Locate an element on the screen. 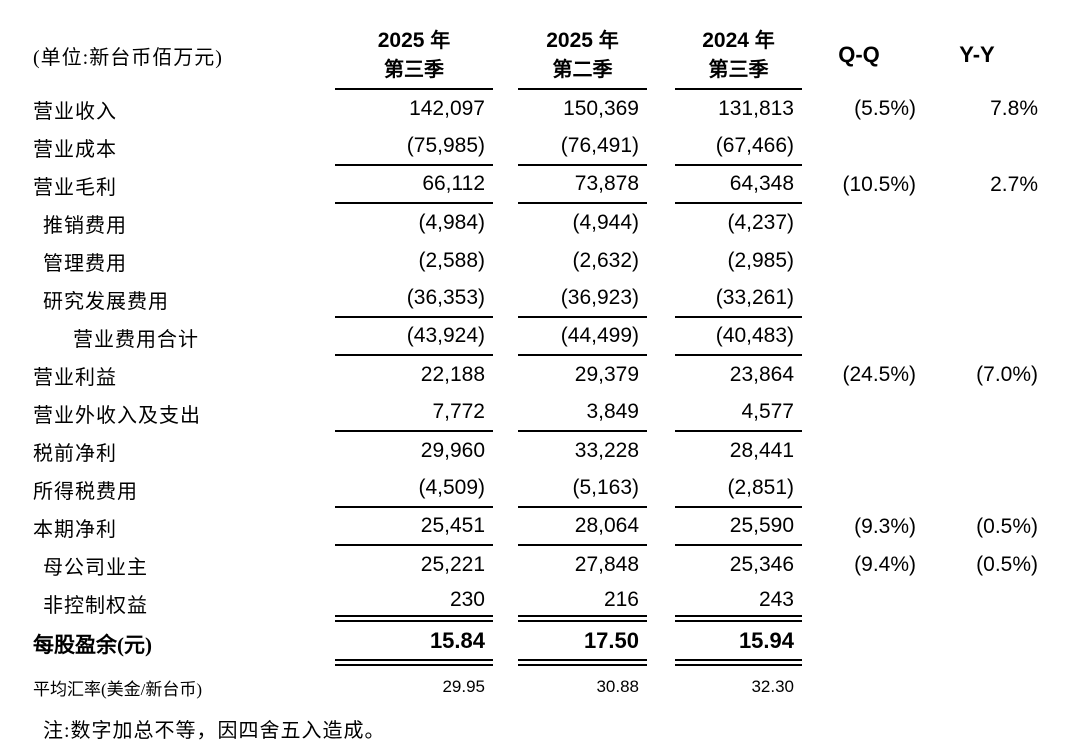 The image size is (1076, 748). column-header-2025-q2: 2025 年 第二季 is located at coordinates (582, 55).